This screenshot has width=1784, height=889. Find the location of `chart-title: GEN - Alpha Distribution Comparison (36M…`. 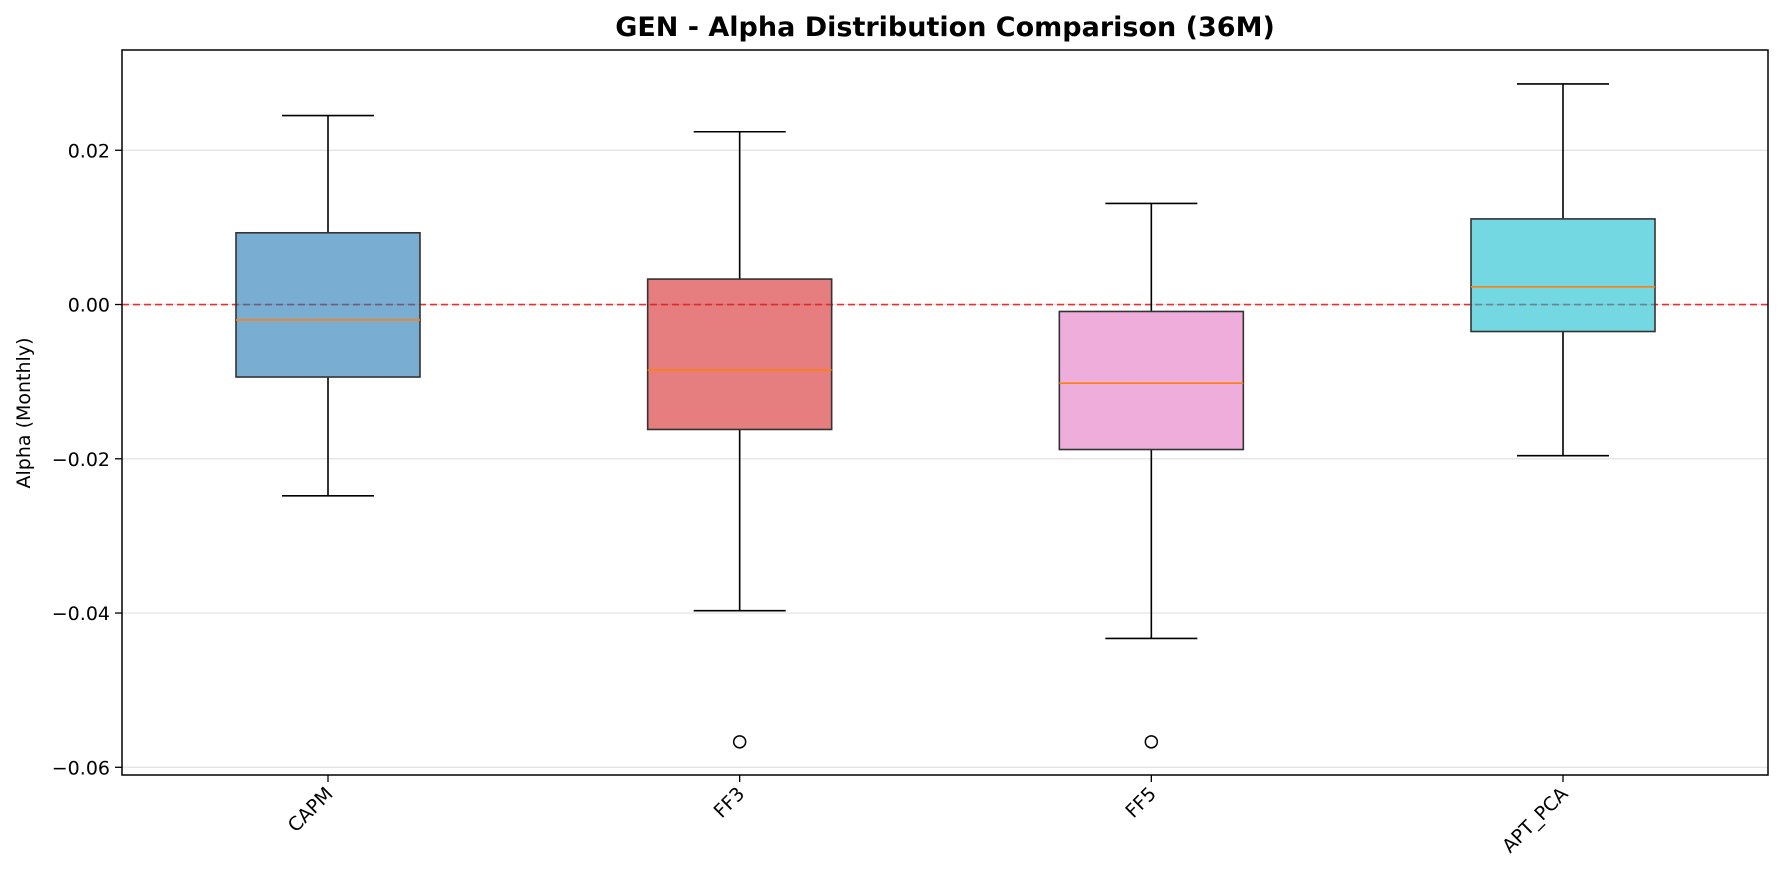

chart-title: GEN - Alpha Distribution Comparison (36M… is located at coordinates (945, 27).